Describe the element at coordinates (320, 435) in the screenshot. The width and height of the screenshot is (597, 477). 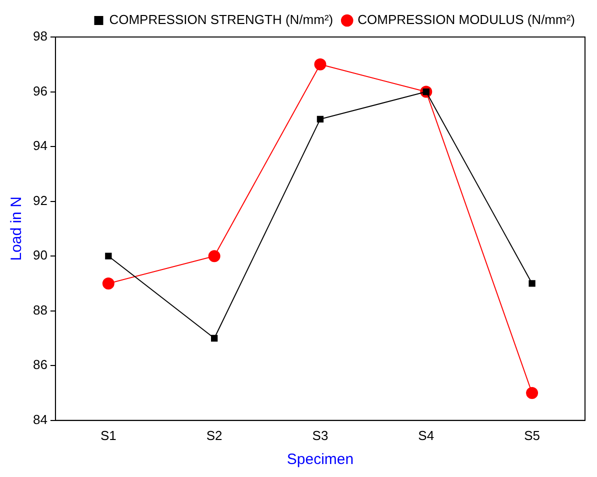
I see `x-tick-label: S3` at that location.